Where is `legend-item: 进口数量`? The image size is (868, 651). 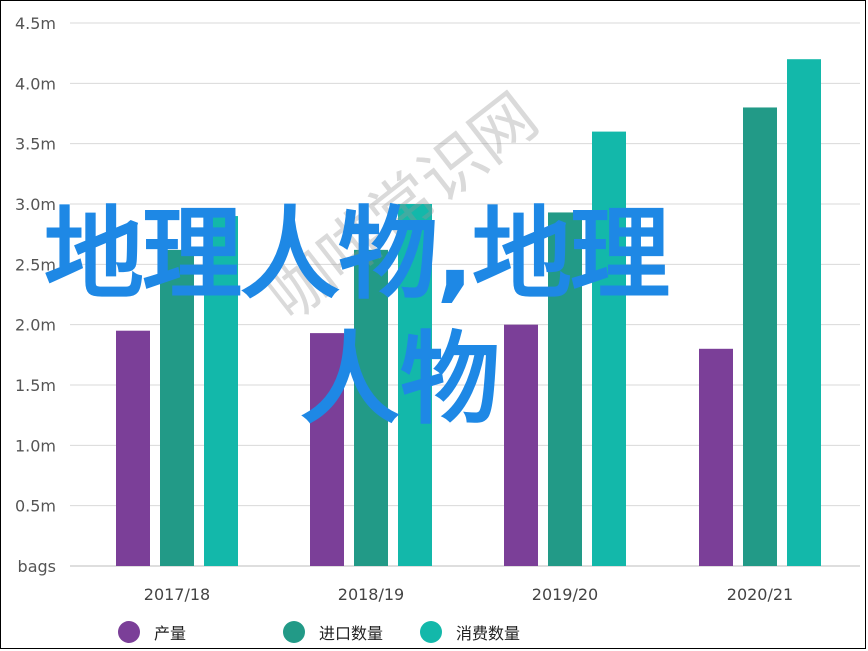
legend-item: 进口数量 is located at coordinates (333, 632).